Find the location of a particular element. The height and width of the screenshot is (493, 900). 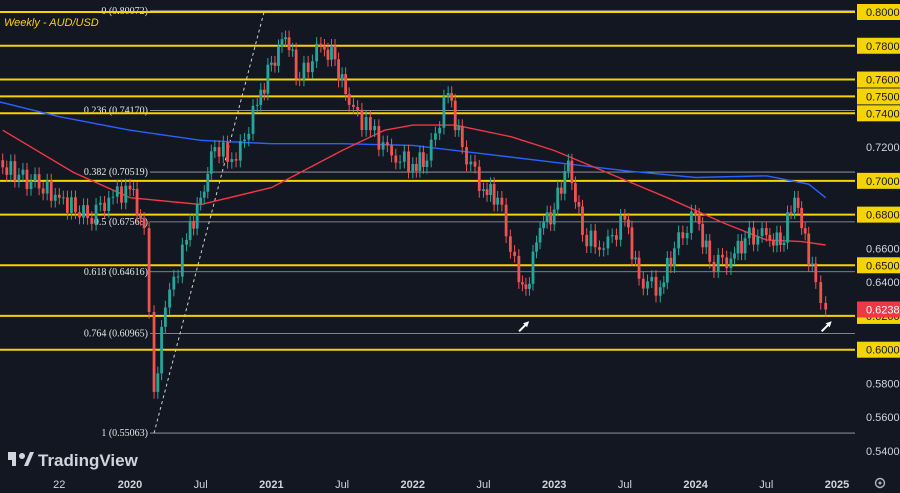

settings-gear-icon is located at coordinates (880, 483).